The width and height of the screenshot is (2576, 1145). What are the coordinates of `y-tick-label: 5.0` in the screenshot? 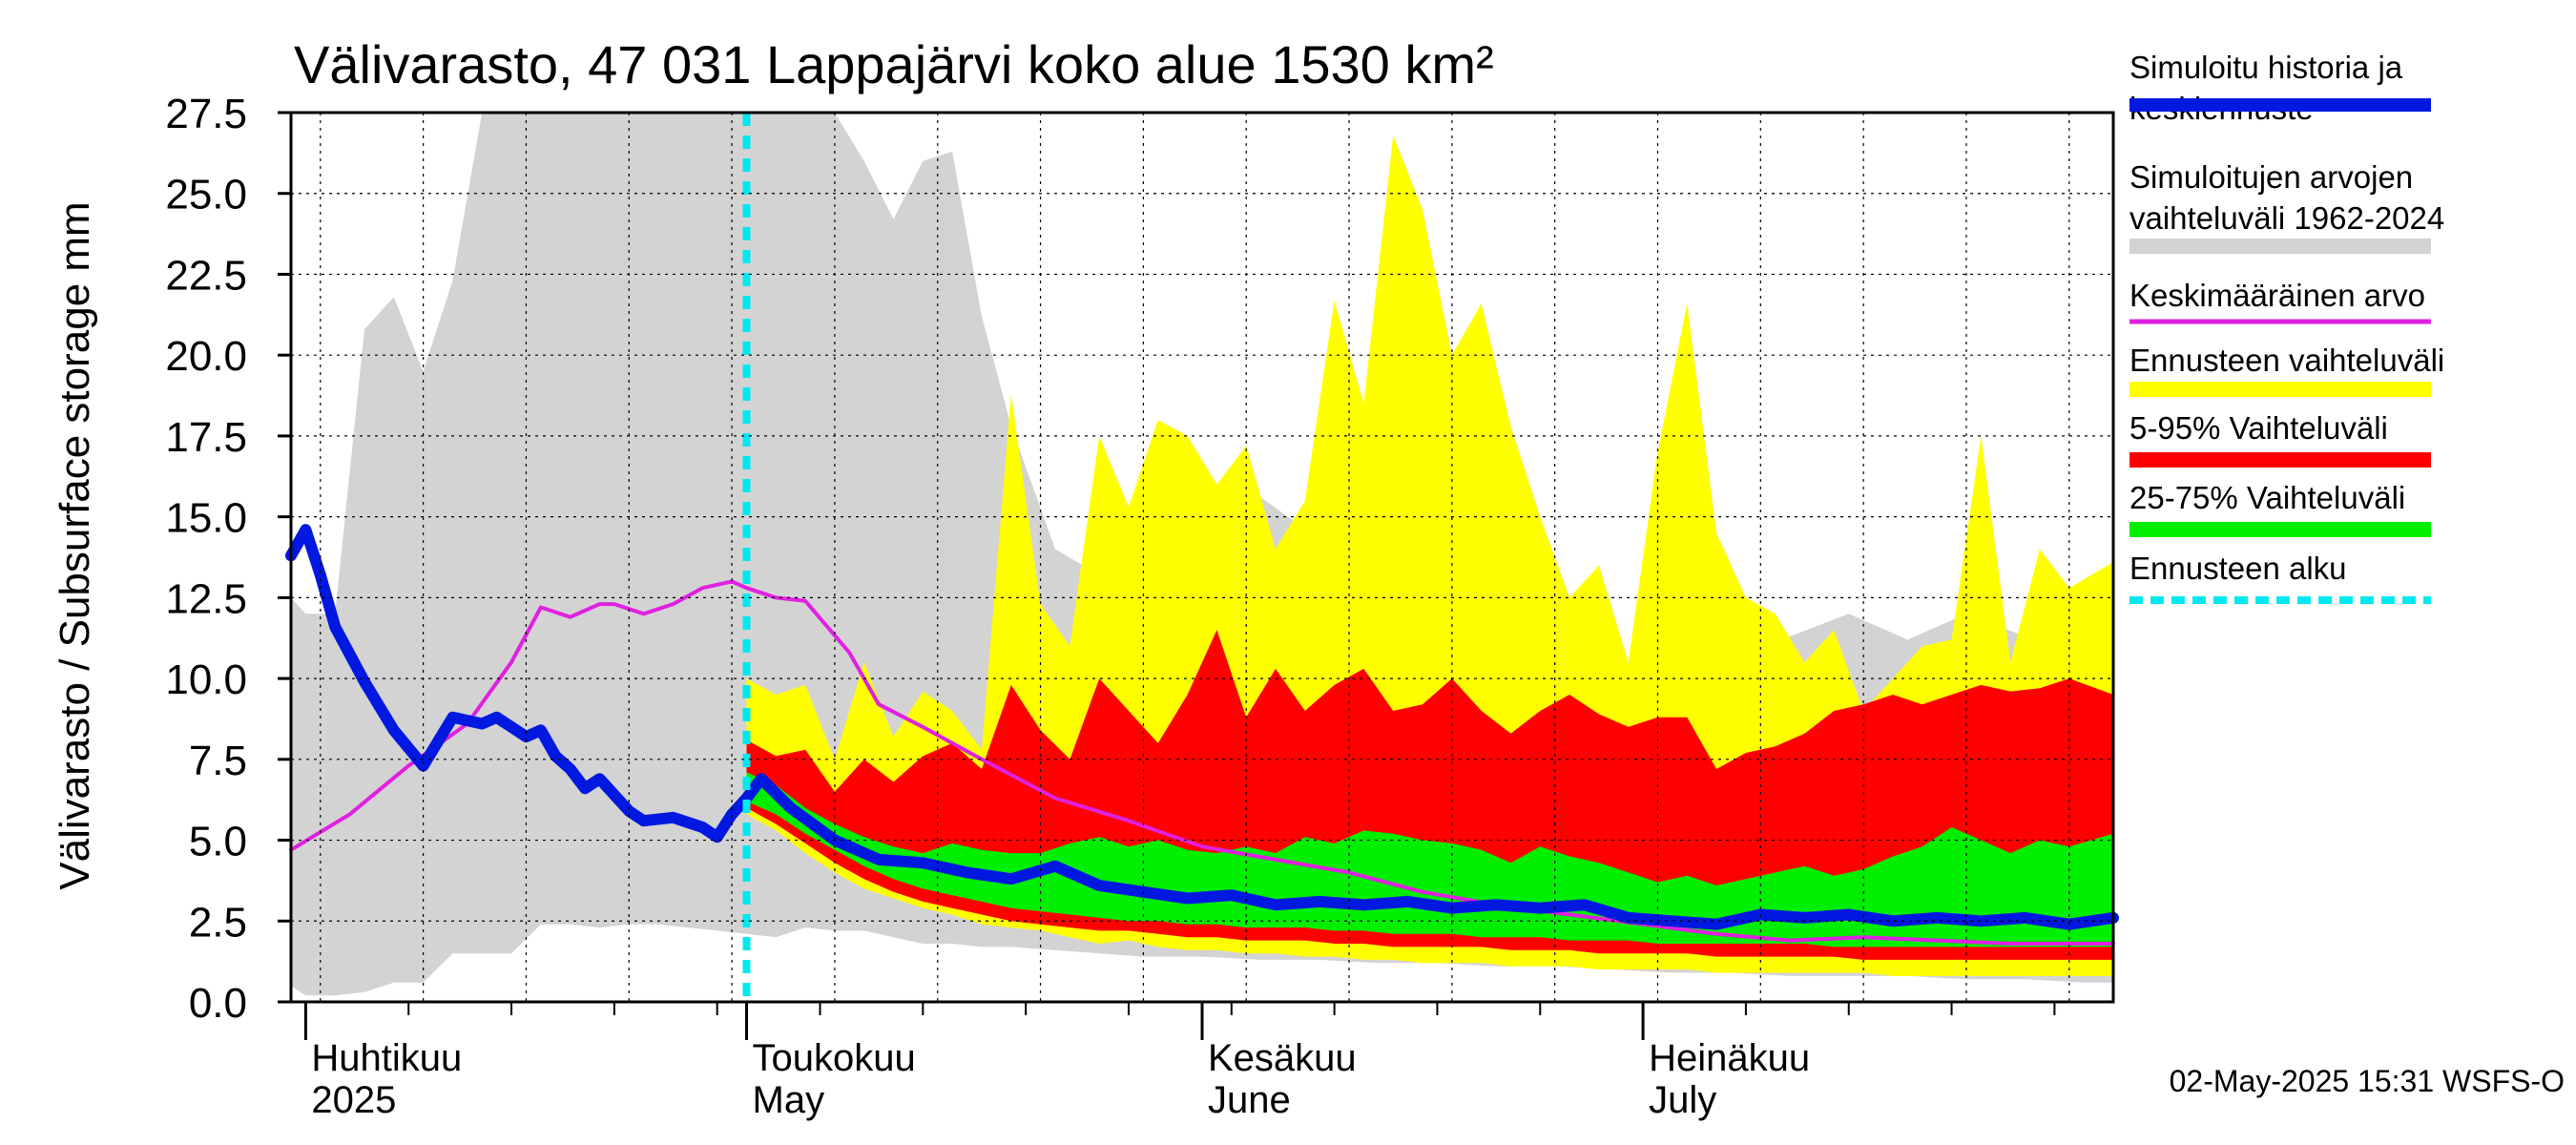 It's located at (218, 842).